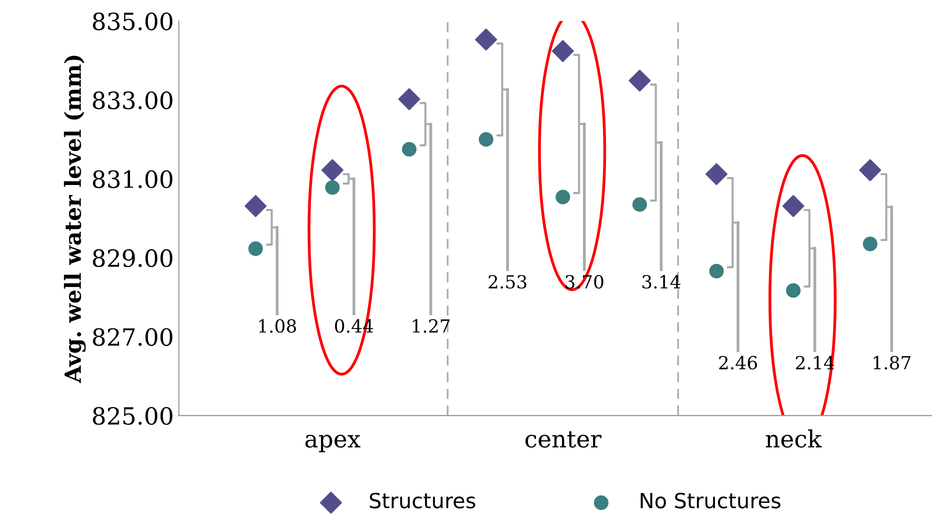 The height and width of the screenshot is (526, 941). Describe the element at coordinates (277, 326) in the screenshot. I see `annotation: 1.08` at that location.